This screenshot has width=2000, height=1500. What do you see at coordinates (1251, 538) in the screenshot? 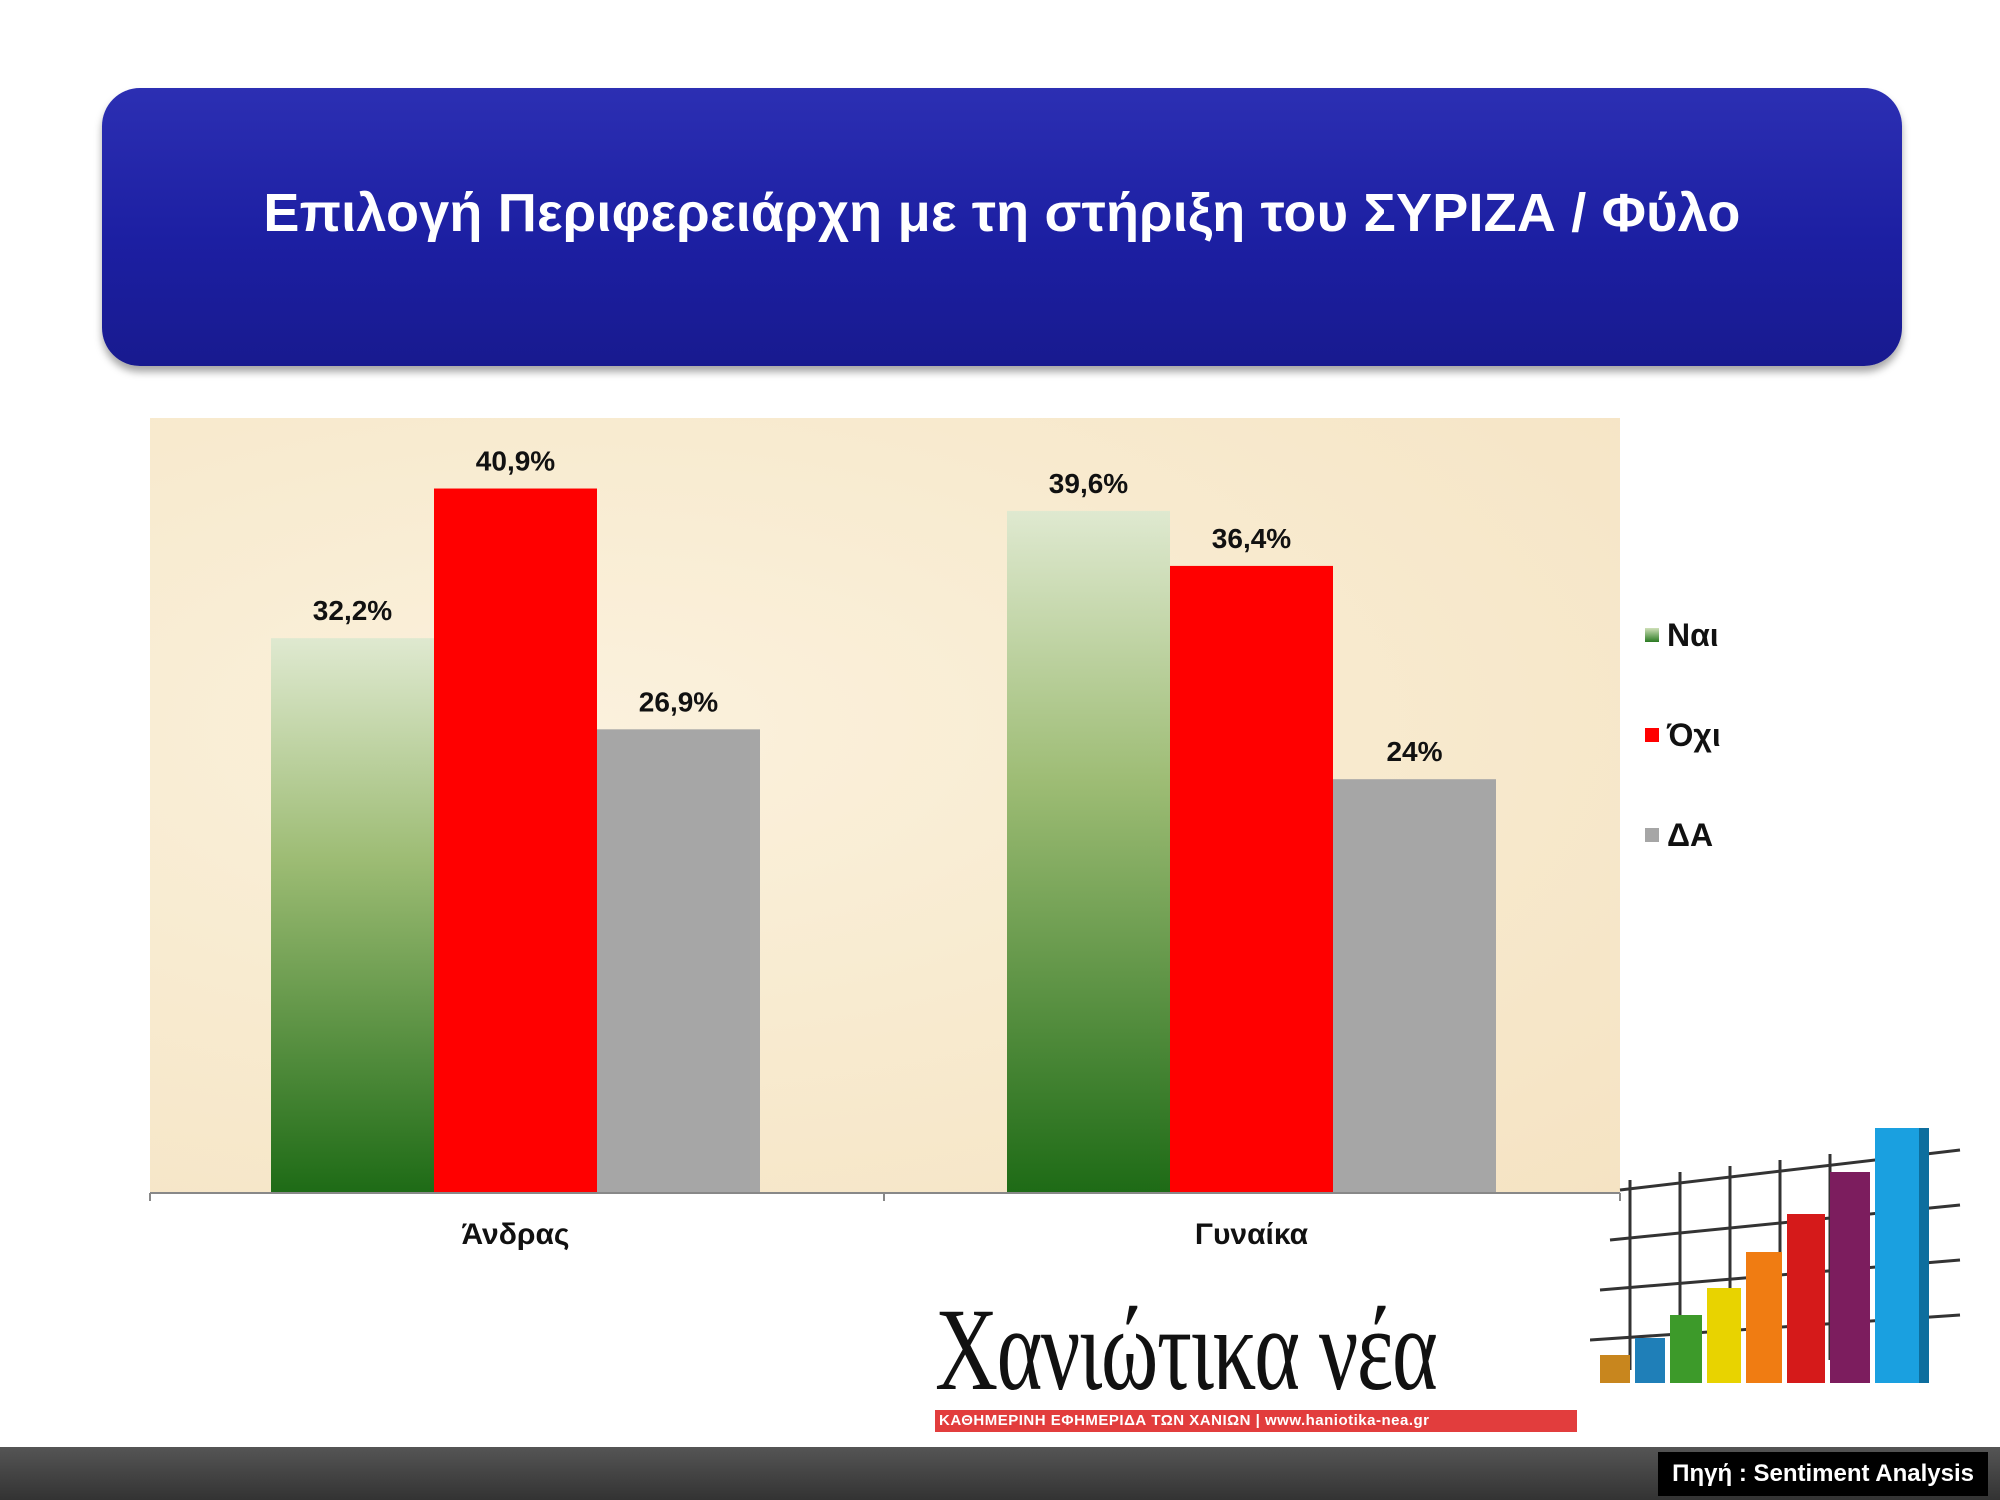
I see `data-label: 36,4%` at bounding box center [1251, 538].